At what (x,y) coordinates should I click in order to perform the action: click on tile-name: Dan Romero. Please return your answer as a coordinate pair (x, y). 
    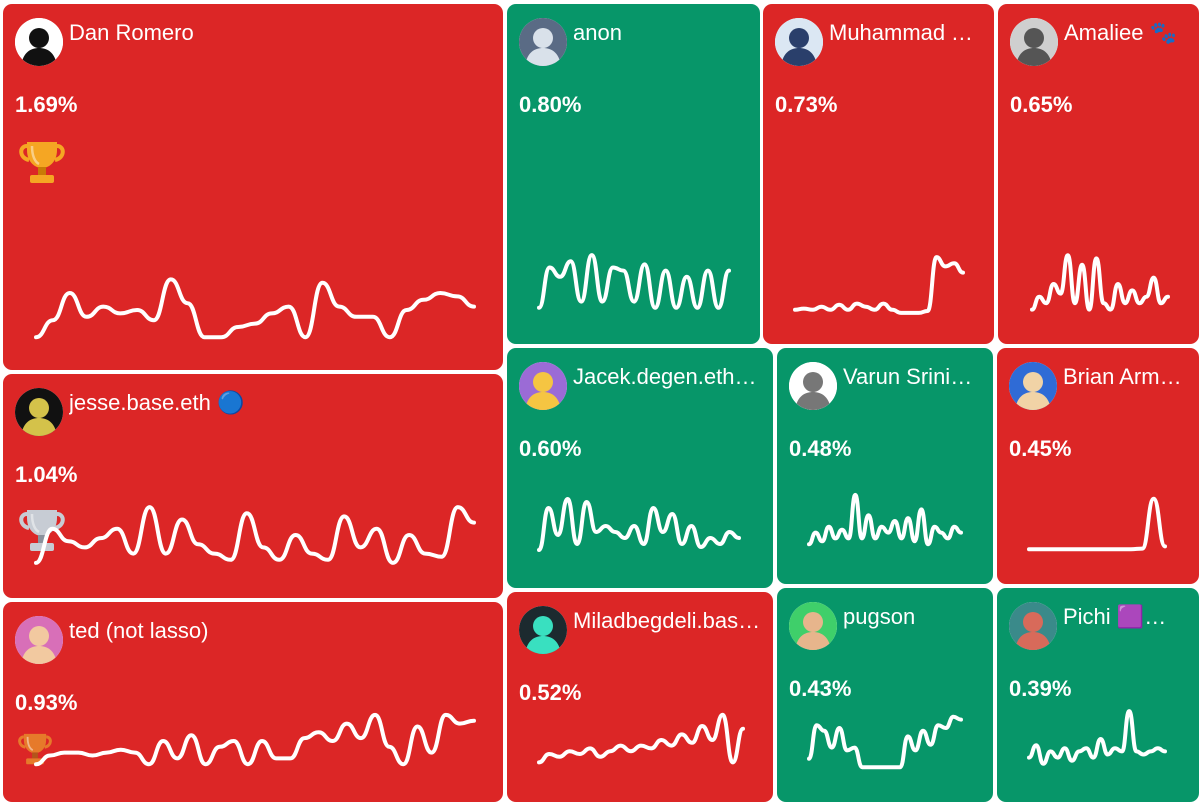
    Looking at the image, I should click on (131, 32).